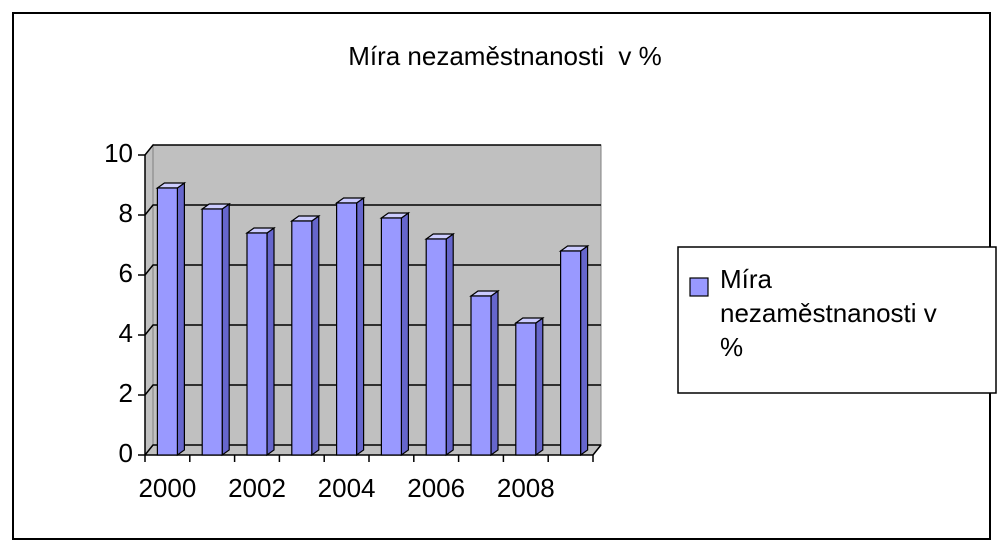 Image resolution: width=1001 pixels, height=544 pixels. I want to click on y-tick-label: 2, so click(126, 393).